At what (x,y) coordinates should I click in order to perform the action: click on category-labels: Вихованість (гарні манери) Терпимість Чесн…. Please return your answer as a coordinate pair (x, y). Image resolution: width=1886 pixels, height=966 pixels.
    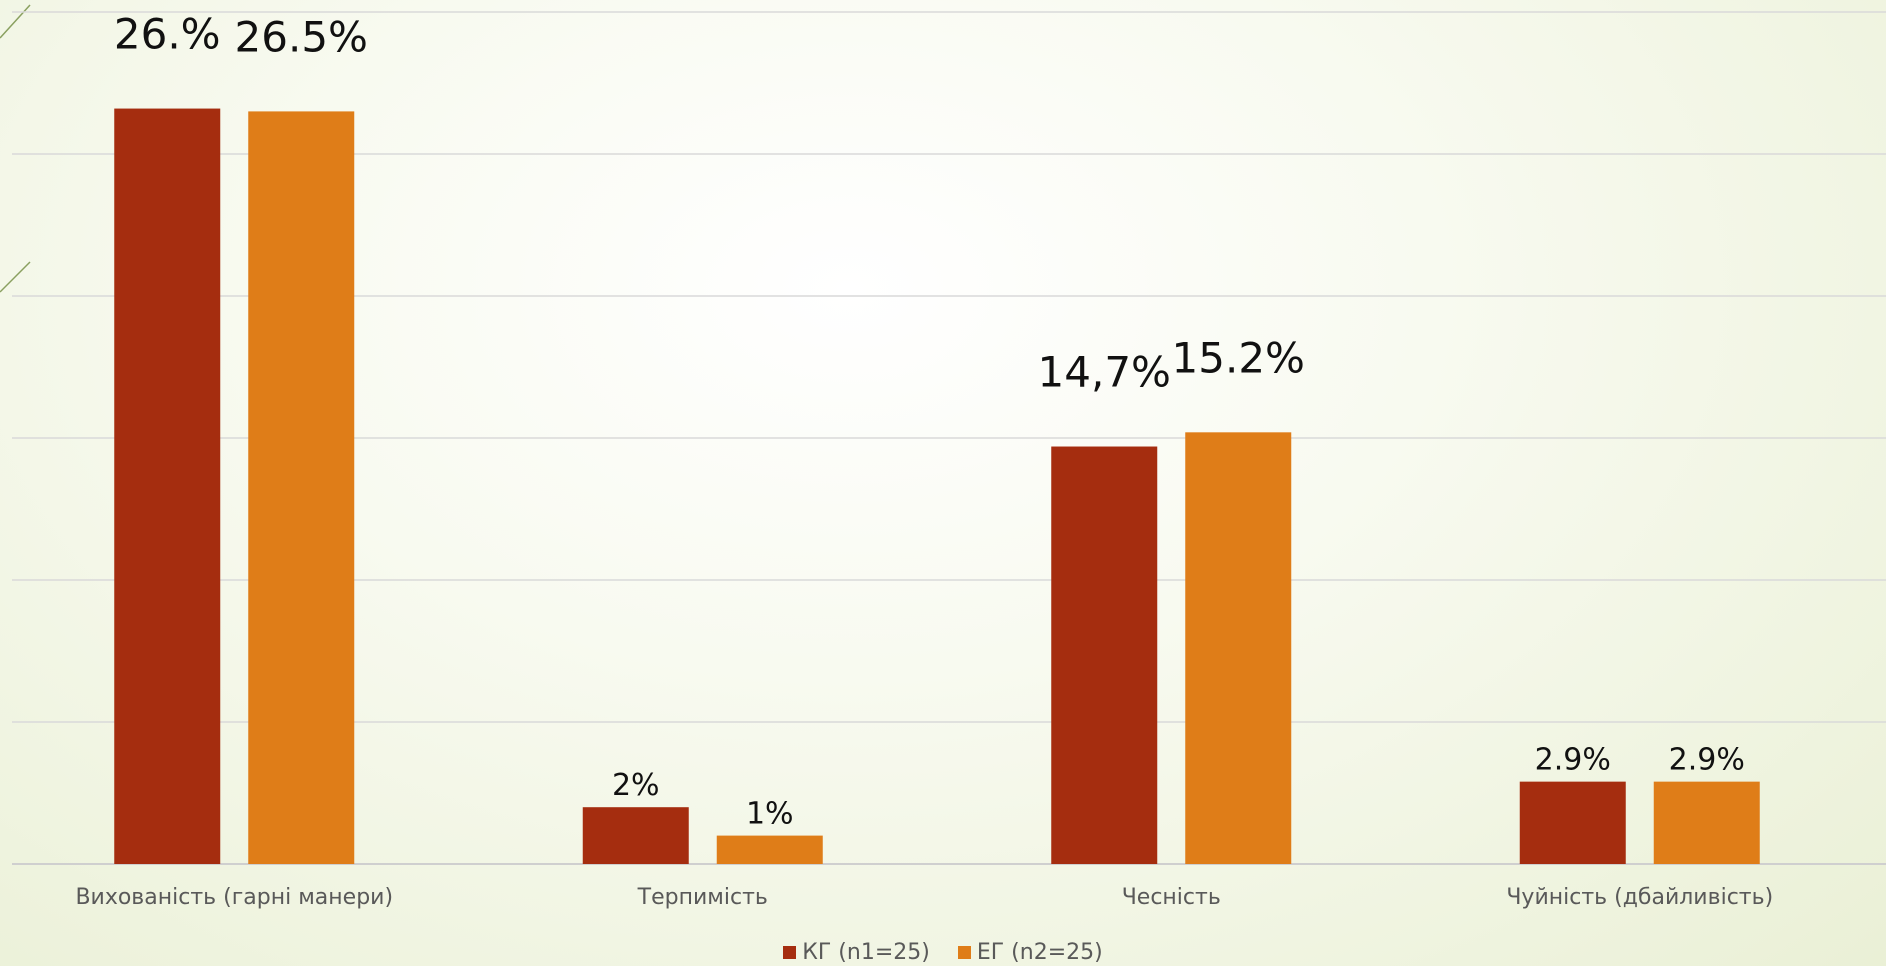
    Looking at the image, I should click on (924, 897).